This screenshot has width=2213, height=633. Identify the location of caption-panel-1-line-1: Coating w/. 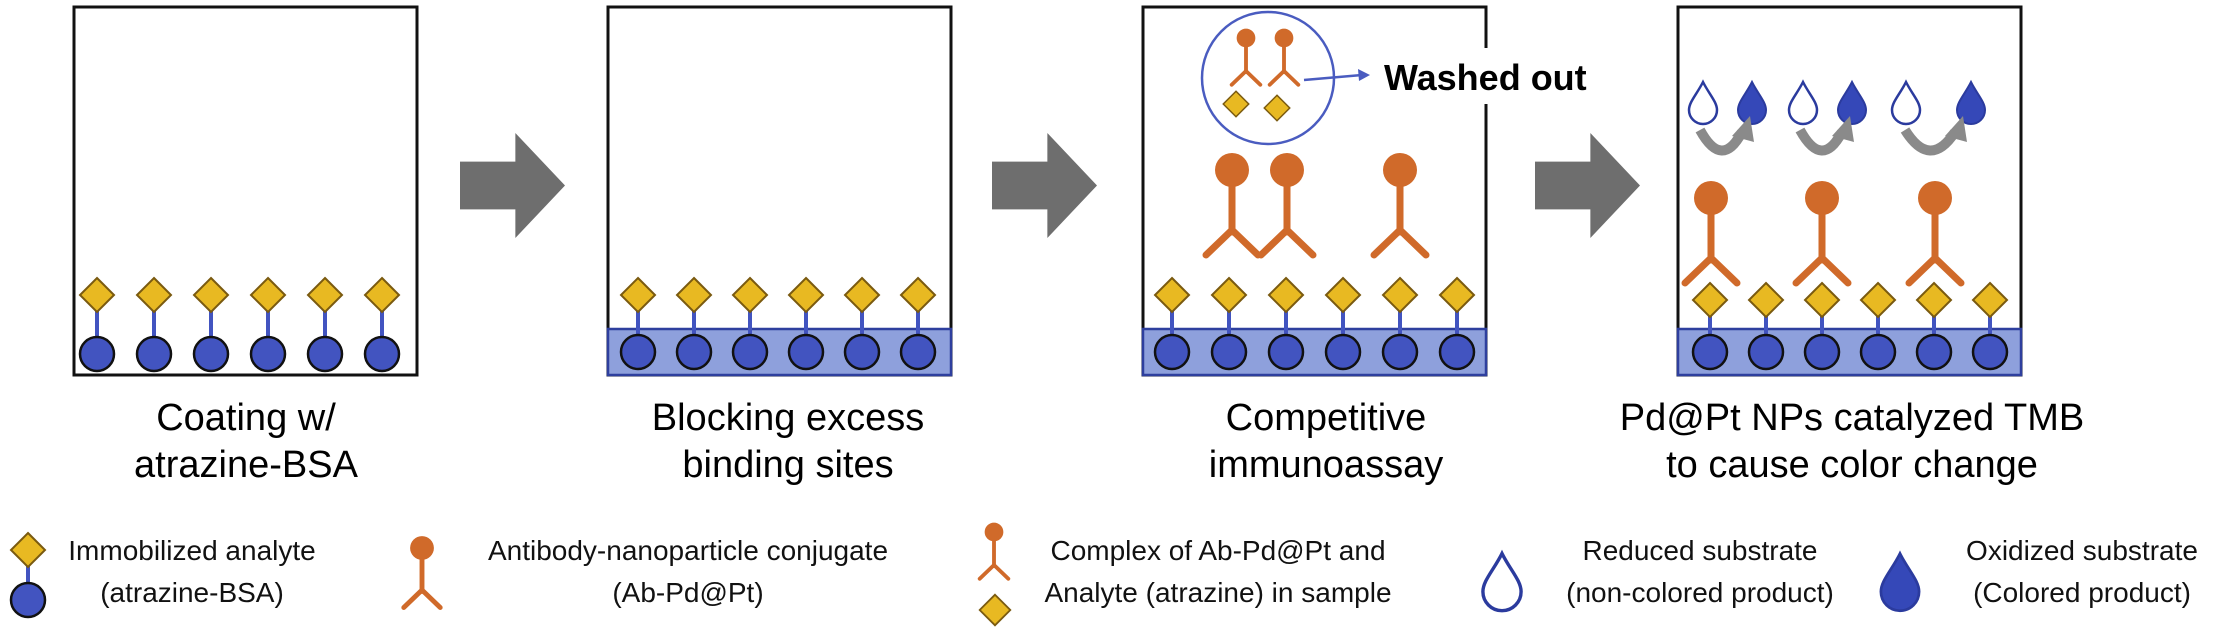
(246, 418).